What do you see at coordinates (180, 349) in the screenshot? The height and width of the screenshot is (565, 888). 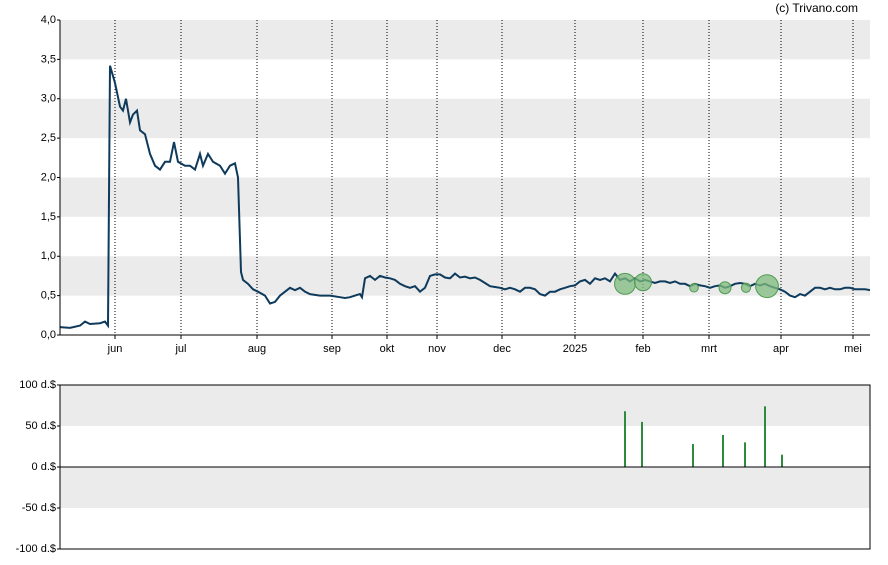 I see `x-tick-label: jul` at bounding box center [180, 349].